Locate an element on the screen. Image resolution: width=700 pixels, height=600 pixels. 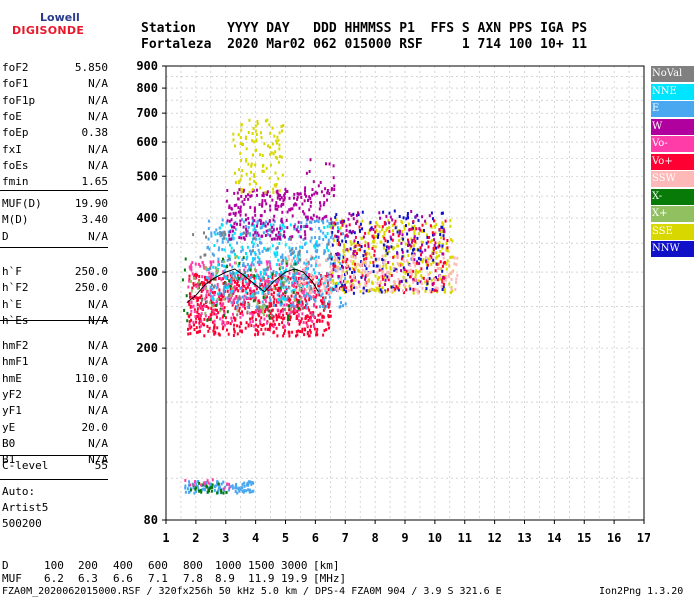
param-fof1: foF1 N/A is located at coordinates (55, 84).